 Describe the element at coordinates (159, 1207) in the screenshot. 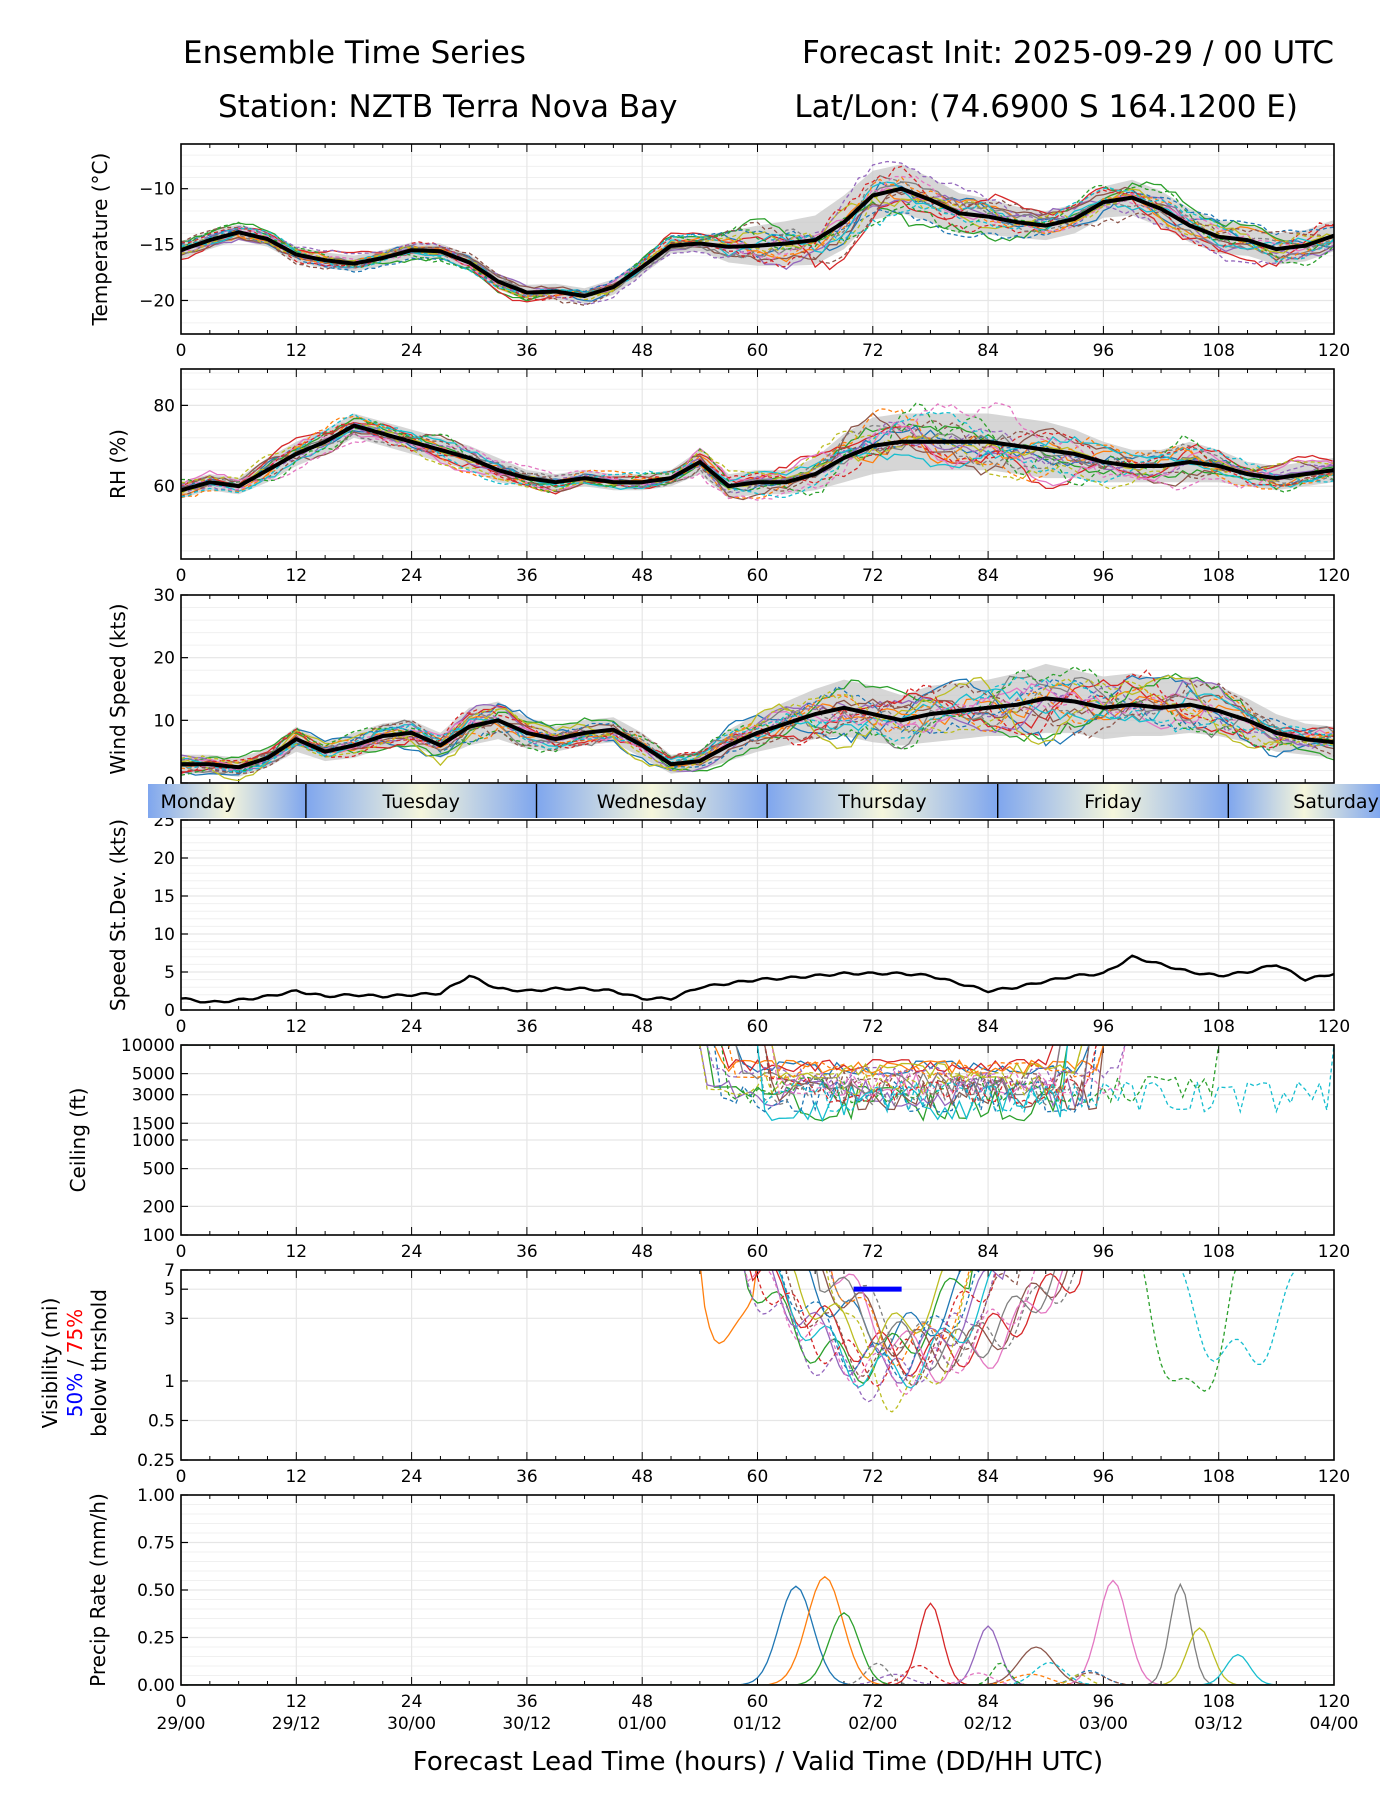

I see `y-tick-label: 200` at that location.